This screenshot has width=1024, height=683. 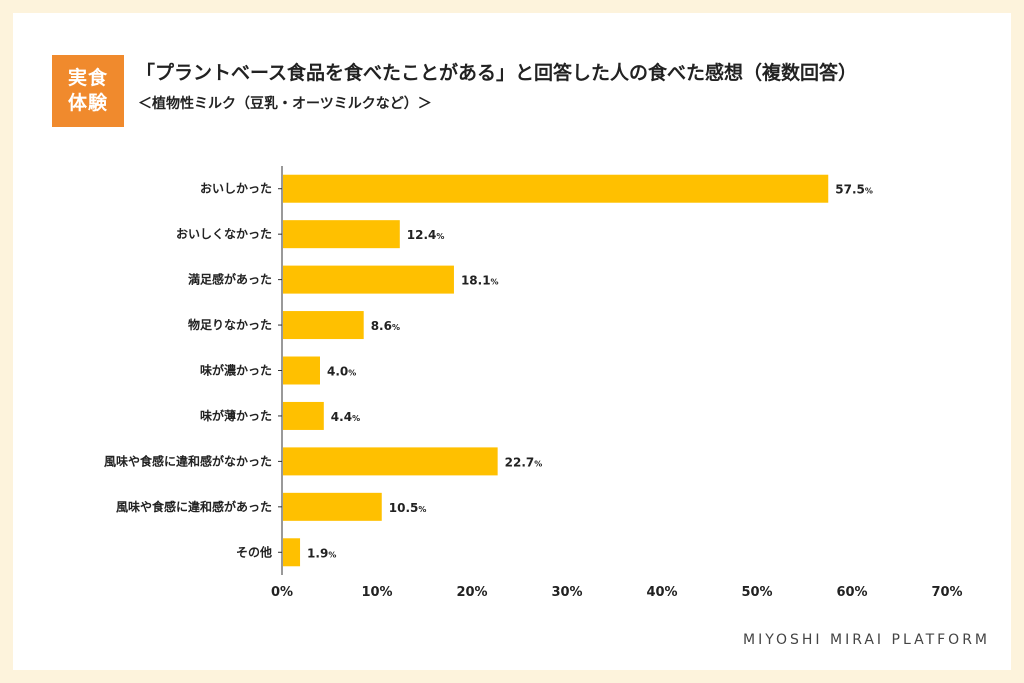 What do you see at coordinates (566, 592) in the screenshot?
I see `x-tick-label: 30%` at bounding box center [566, 592].